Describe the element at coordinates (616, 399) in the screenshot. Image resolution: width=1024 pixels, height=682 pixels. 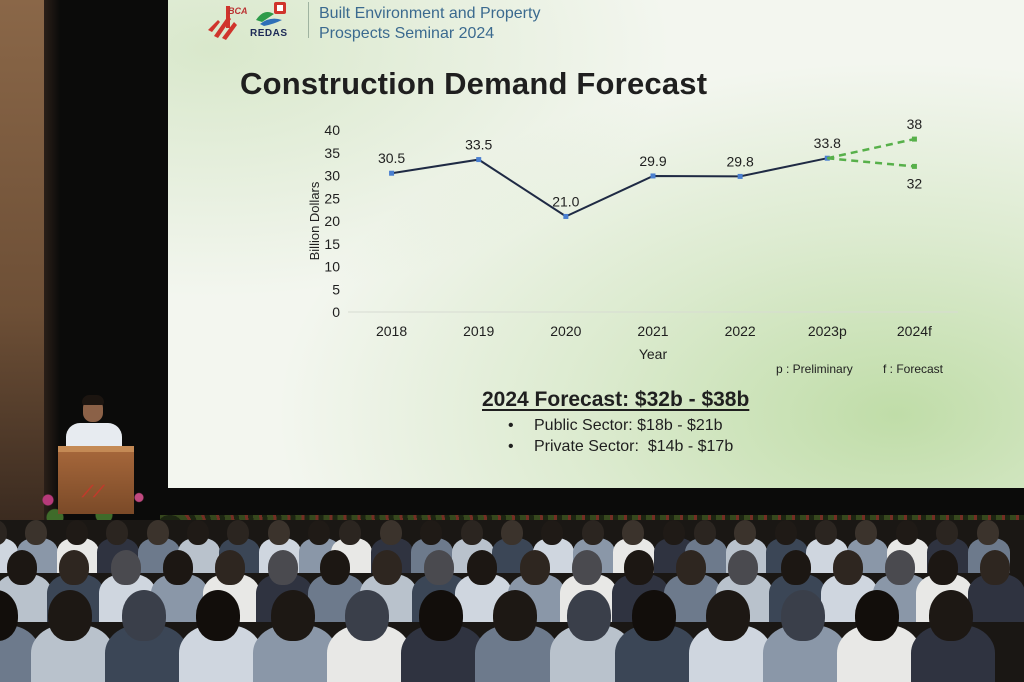
I see `forecast-heading: 2024 Forecast: $32b - $38b` at that location.